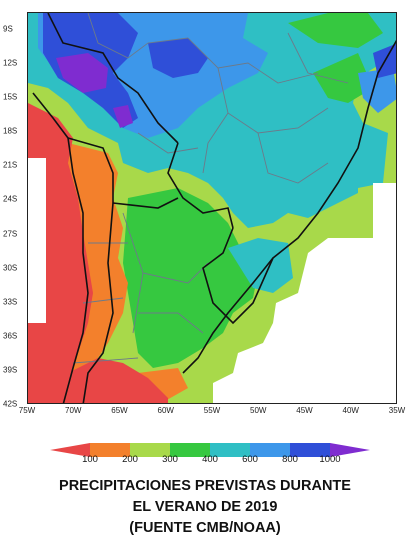 The width and height of the screenshot is (410, 545). Describe the element at coordinates (60, 247) in the screenshot. I see `coastline-pacific` at that location.